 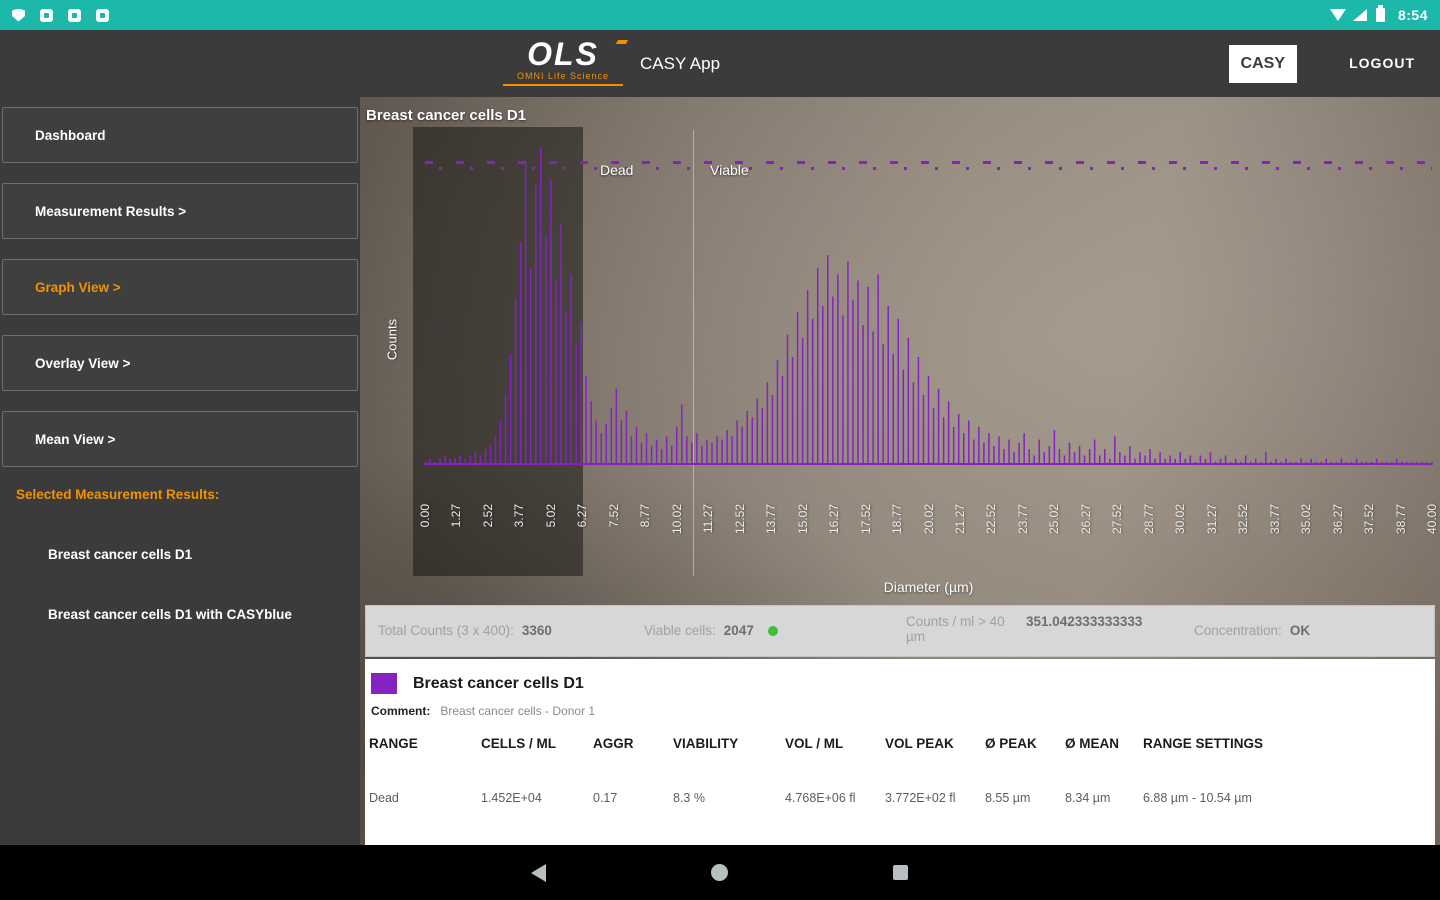 What do you see at coordinates (1180, 519) in the screenshot?
I see `x-tick-label: 30.02` at bounding box center [1180, 519].